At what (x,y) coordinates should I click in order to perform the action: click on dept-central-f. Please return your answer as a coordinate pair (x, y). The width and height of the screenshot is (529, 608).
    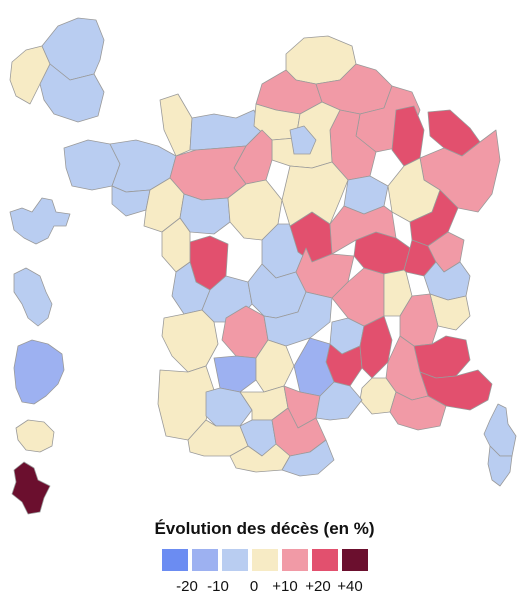
    Looking at the image, I should click on (376, 347).